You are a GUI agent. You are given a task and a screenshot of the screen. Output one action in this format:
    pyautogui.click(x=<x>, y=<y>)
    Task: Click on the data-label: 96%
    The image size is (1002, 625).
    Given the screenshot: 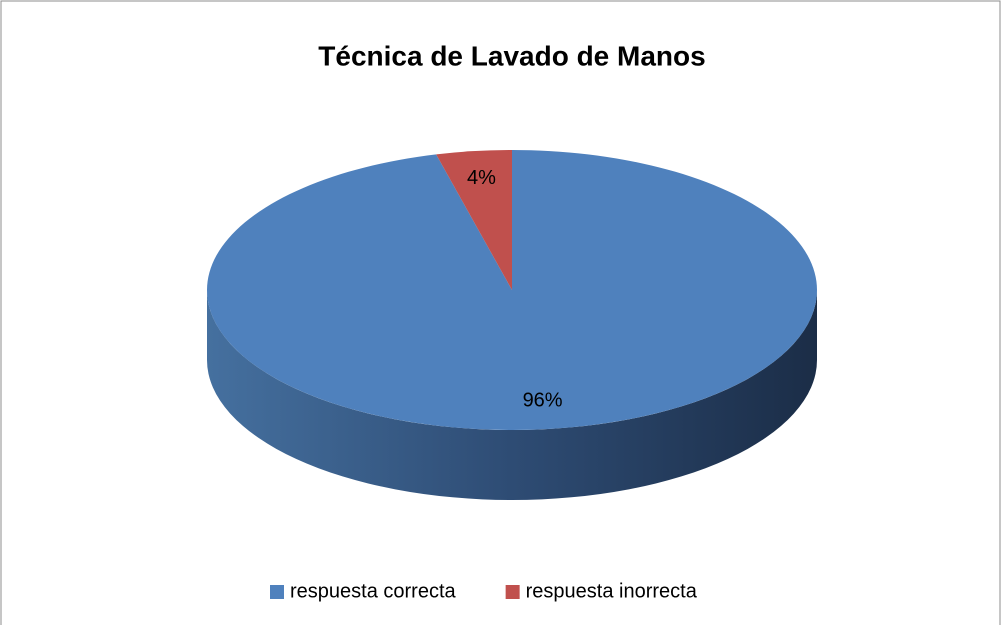 What is the action you would take?
    pyautogui.click(x=543, y=400)
    